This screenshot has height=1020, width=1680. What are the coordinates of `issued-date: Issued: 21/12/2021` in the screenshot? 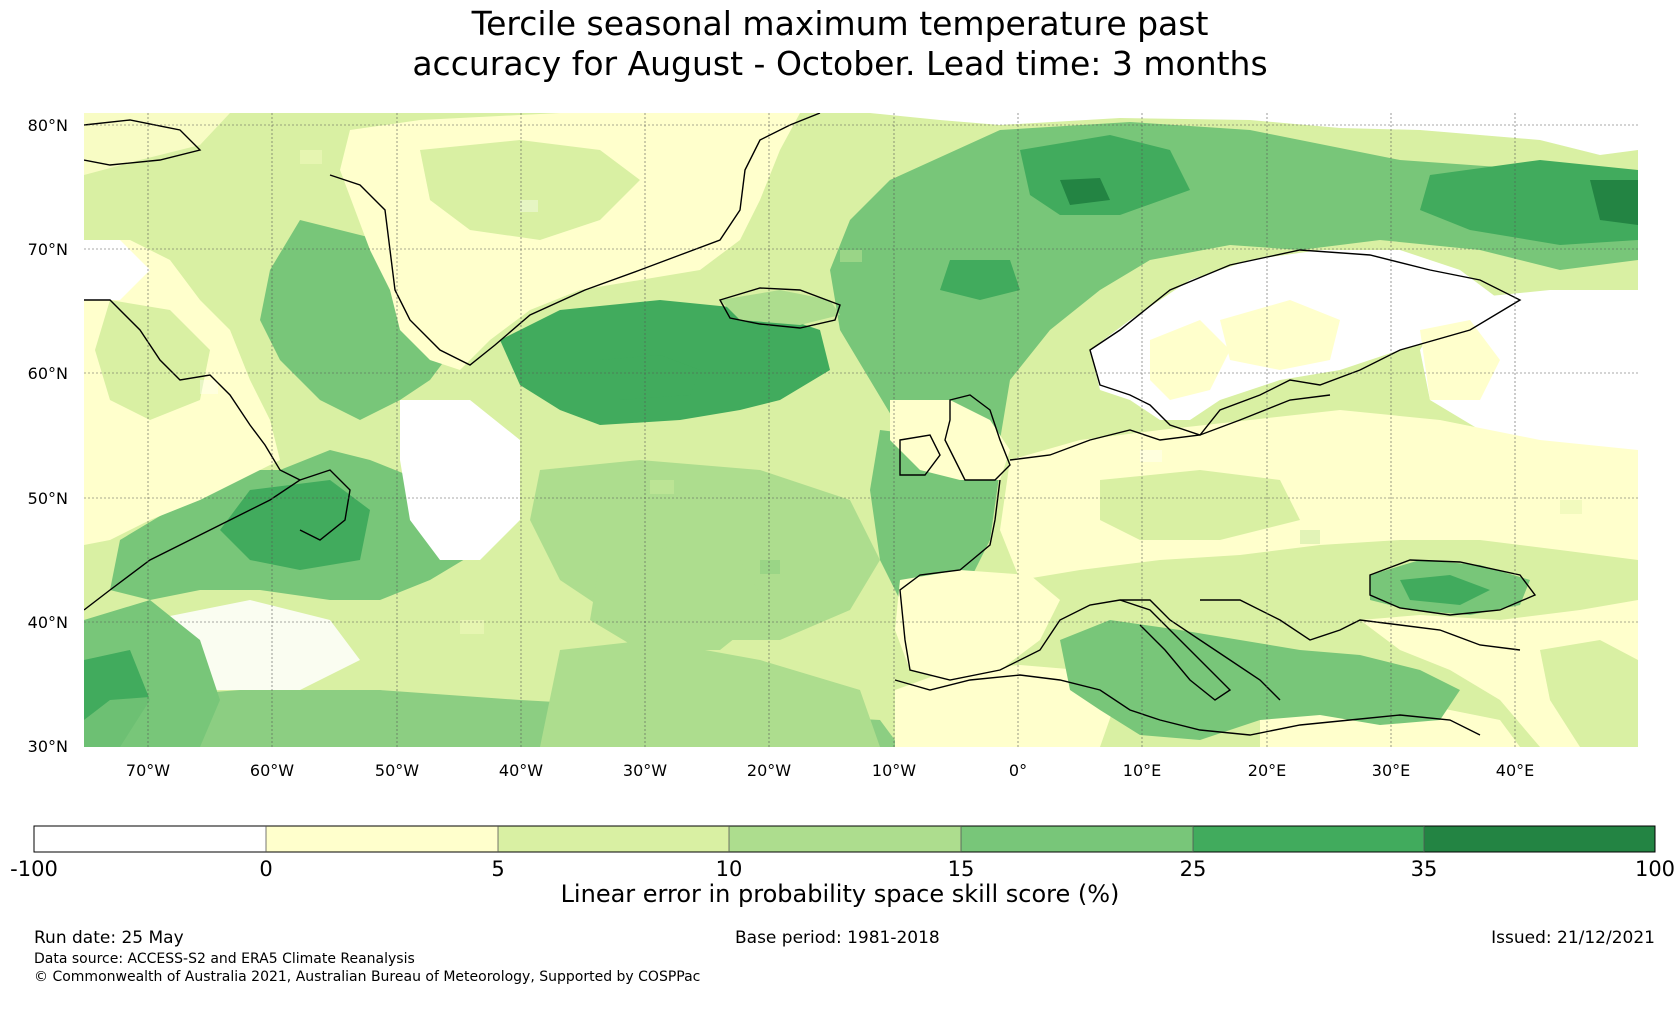 It's located at (1573, 938).